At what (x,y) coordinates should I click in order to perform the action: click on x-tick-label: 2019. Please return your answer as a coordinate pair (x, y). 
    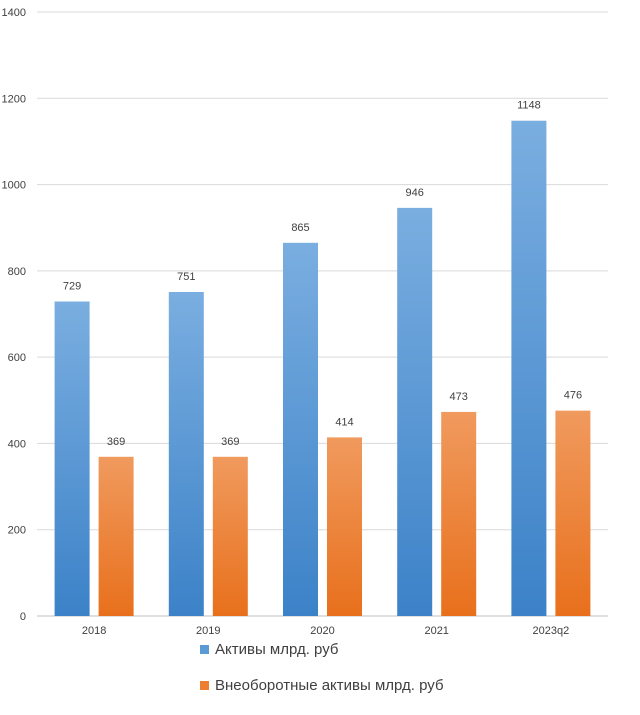
    Looking at the image, I should click on (208, 631).